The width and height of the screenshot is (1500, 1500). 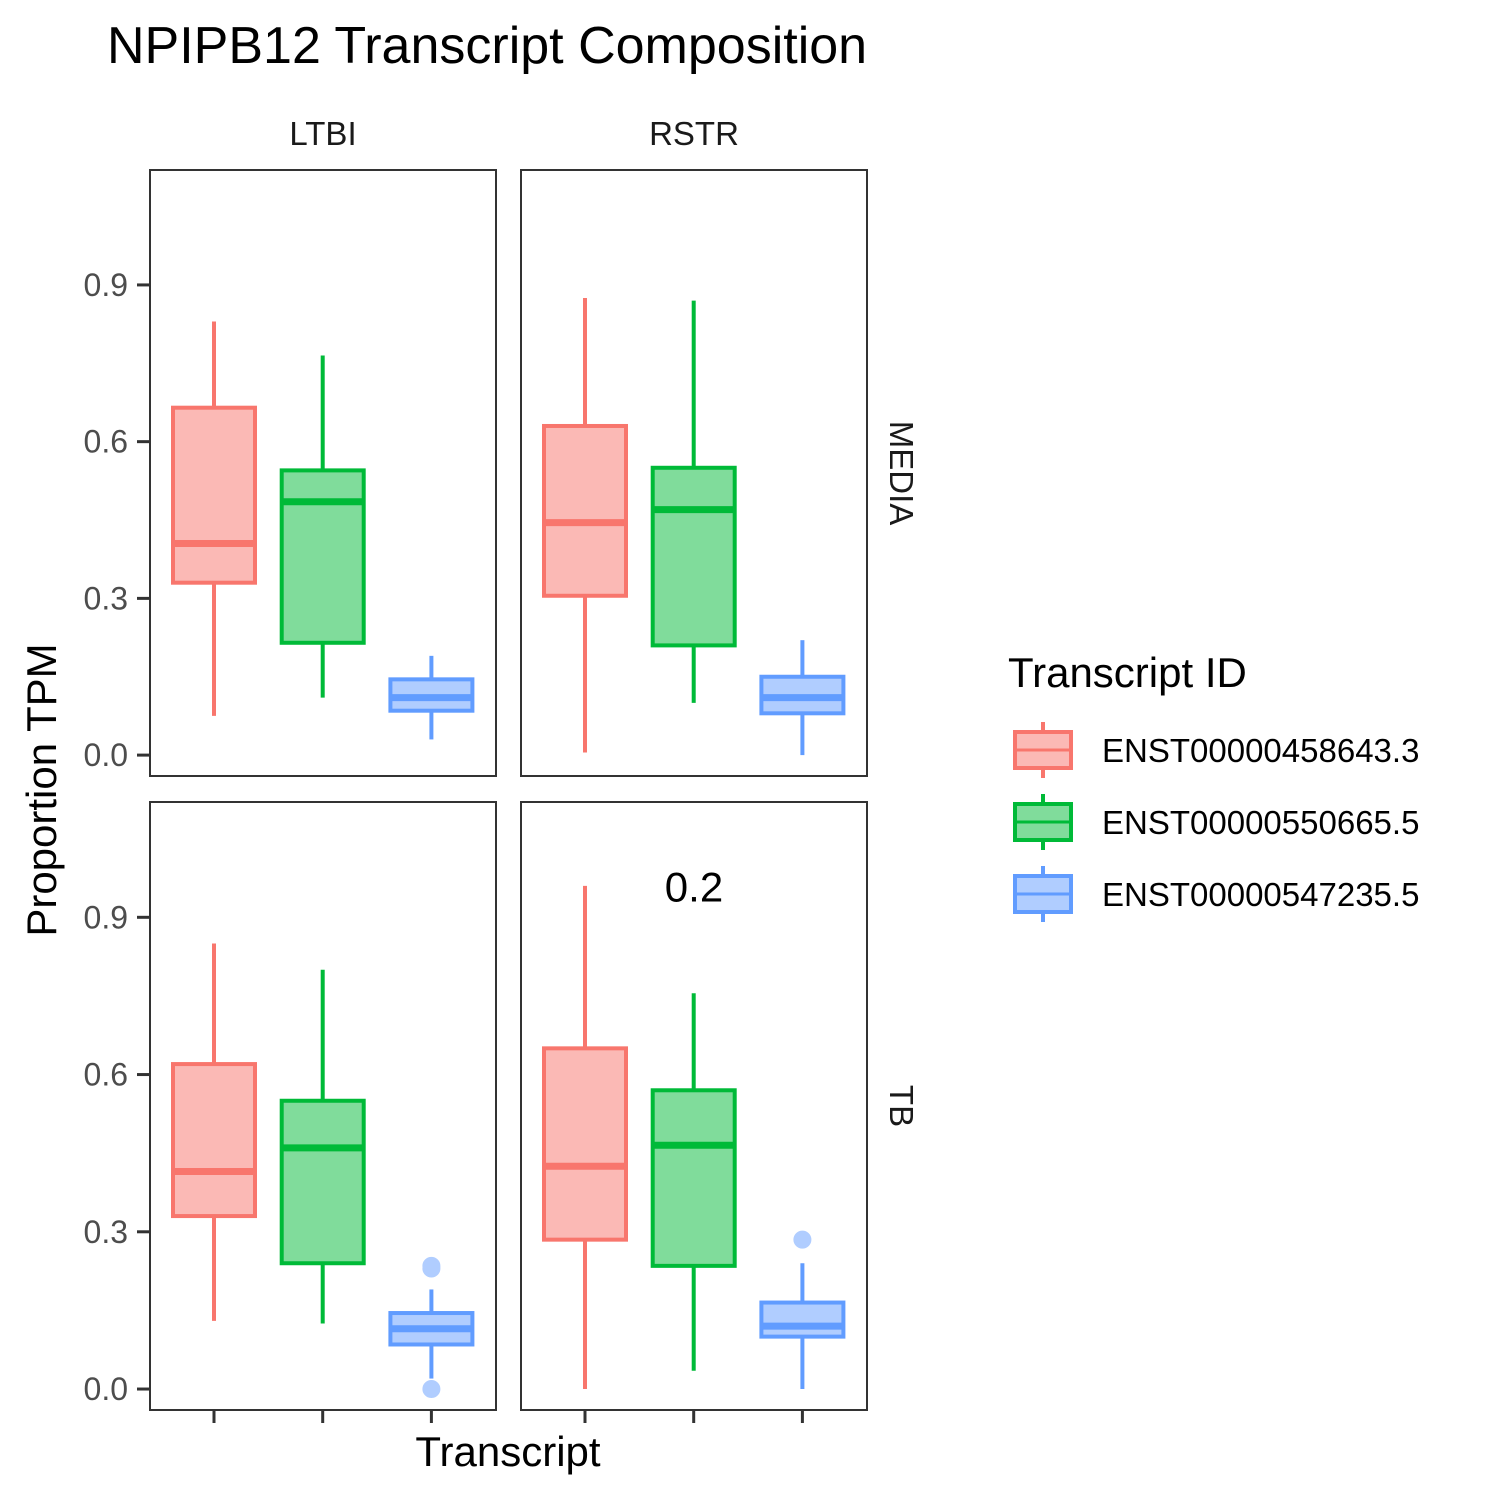 I want to click on strip-label-rstr: RSTR, so click(x=694, y=133).